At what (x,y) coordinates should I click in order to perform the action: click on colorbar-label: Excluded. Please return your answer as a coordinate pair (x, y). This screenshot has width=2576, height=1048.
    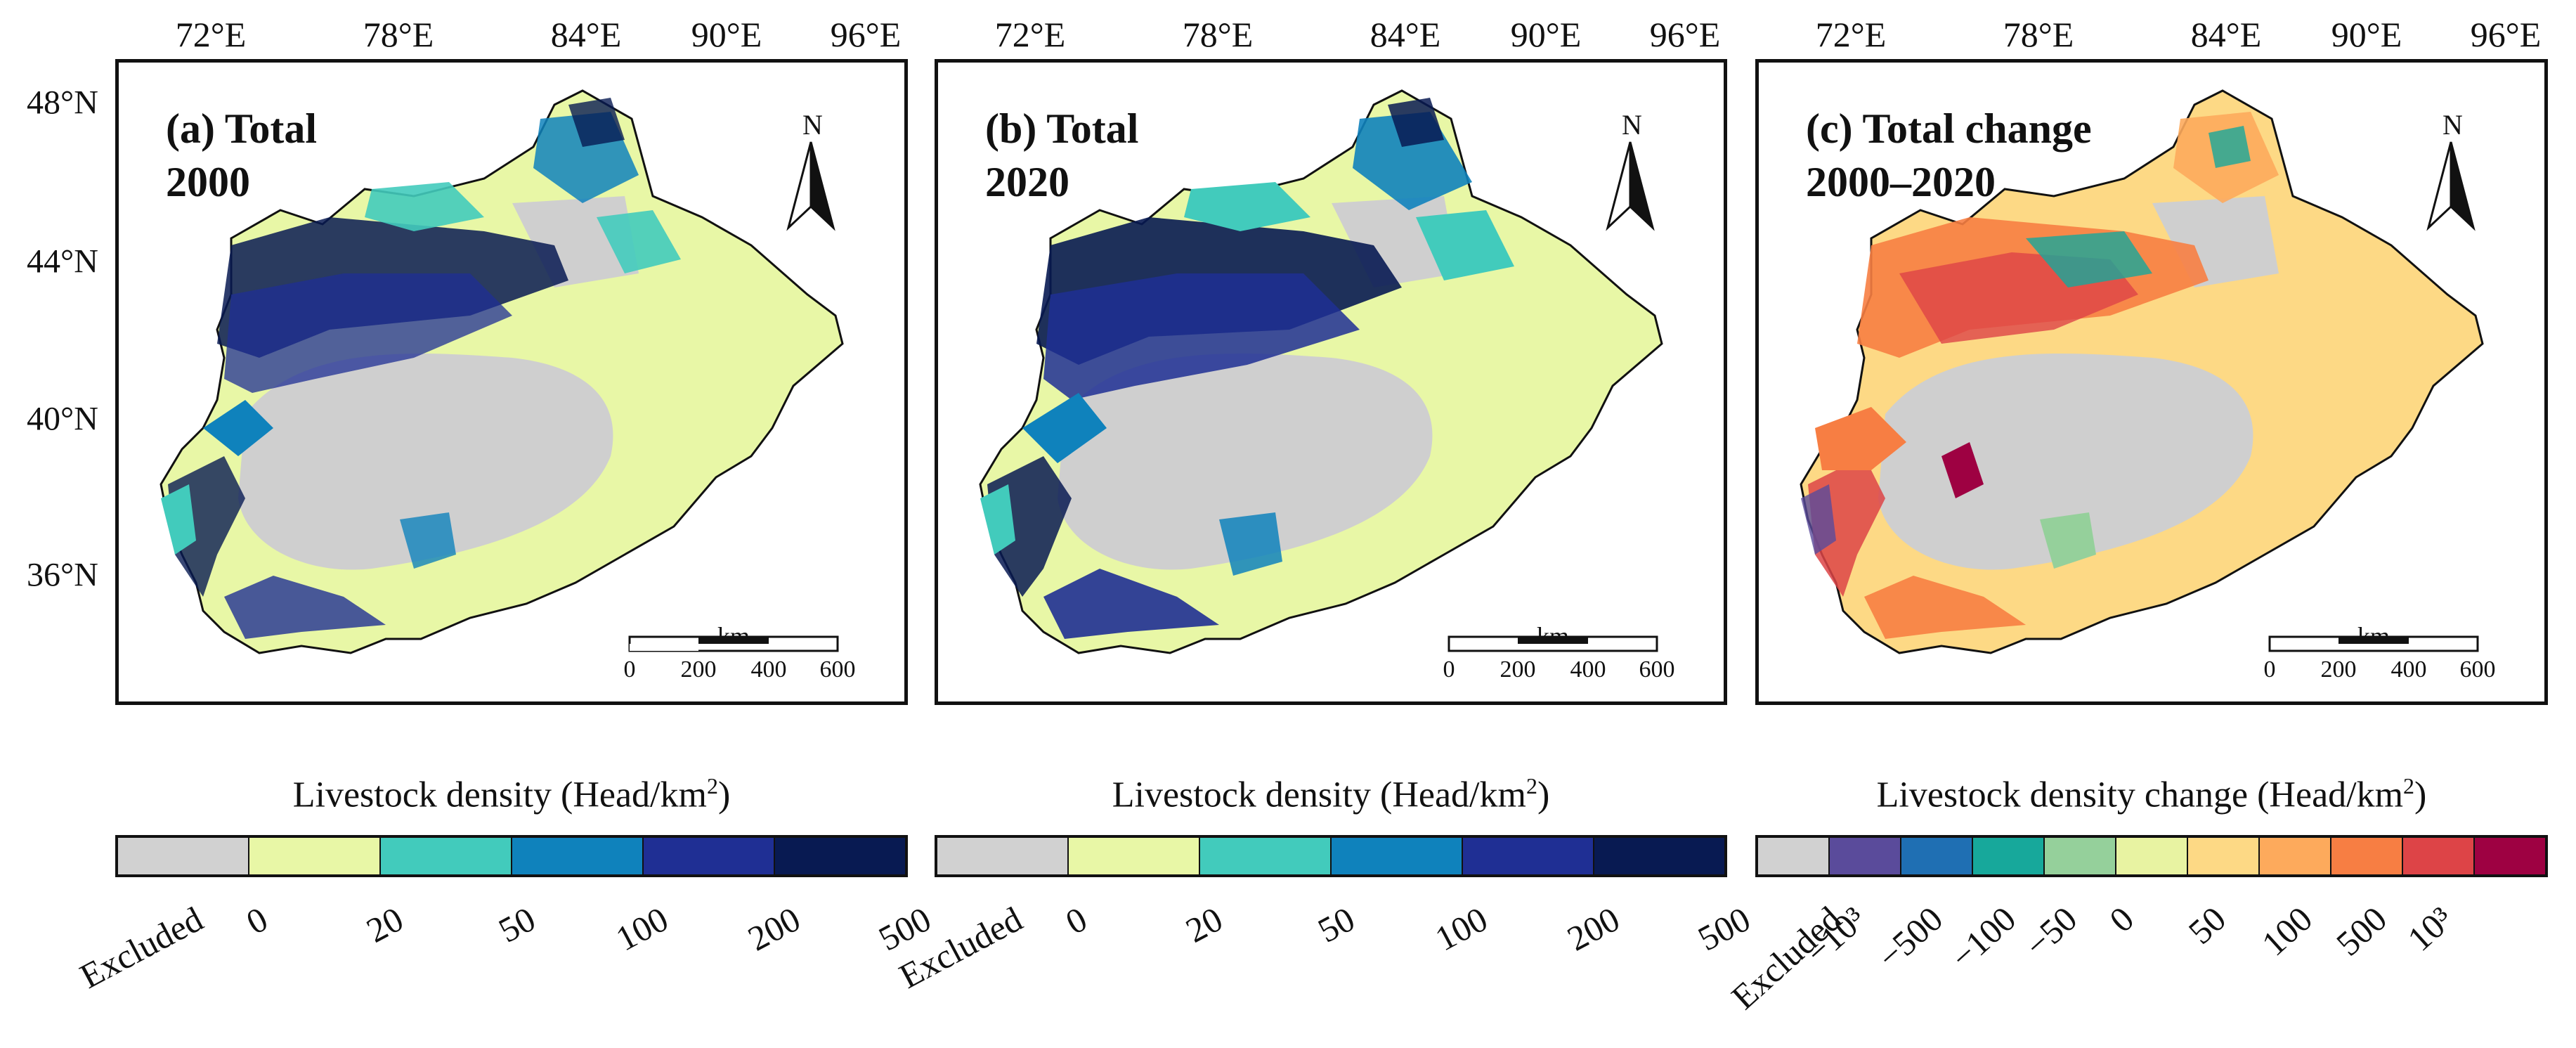
    Looking at the image, I should click on (141, 947).